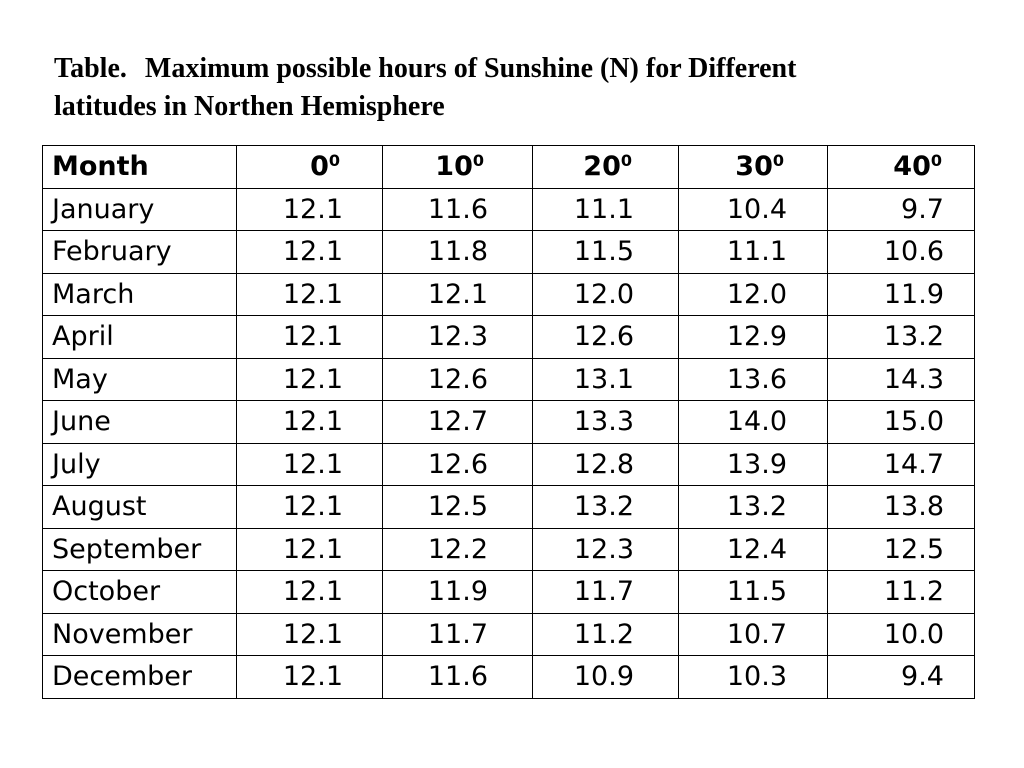  I want to click on header-latitude-0: 00, so click(309, 167).